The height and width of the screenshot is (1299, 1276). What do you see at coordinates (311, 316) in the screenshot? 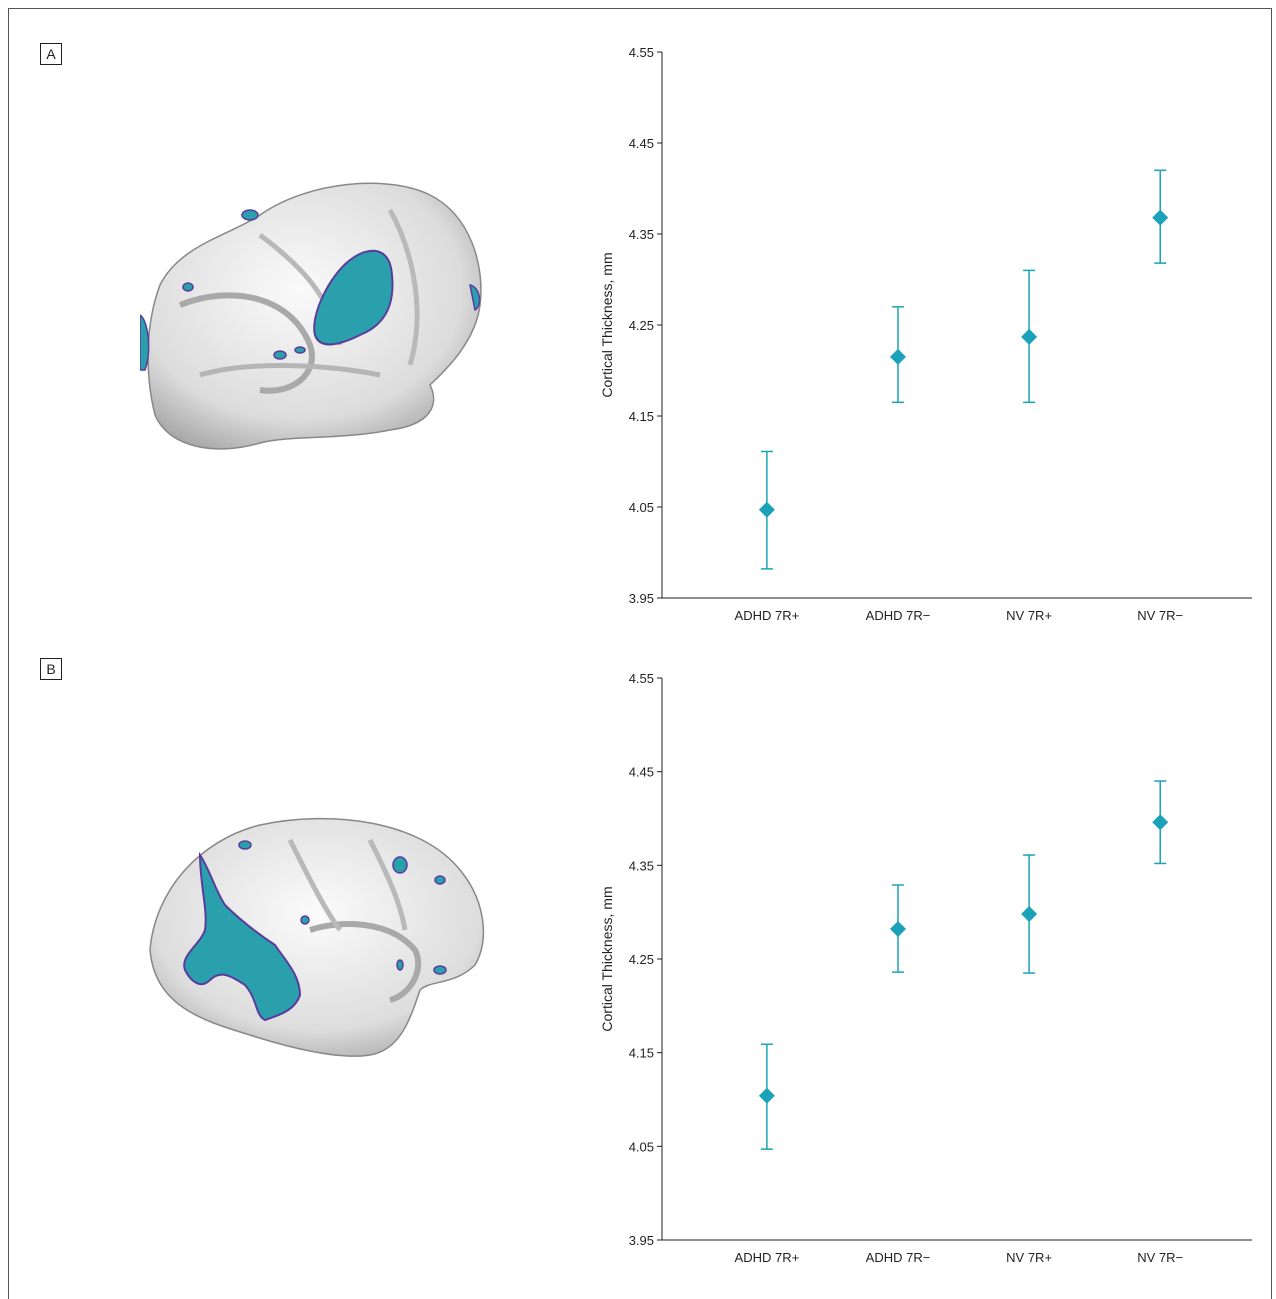
I see `brain-image-a` at bounding box center [311, 316].